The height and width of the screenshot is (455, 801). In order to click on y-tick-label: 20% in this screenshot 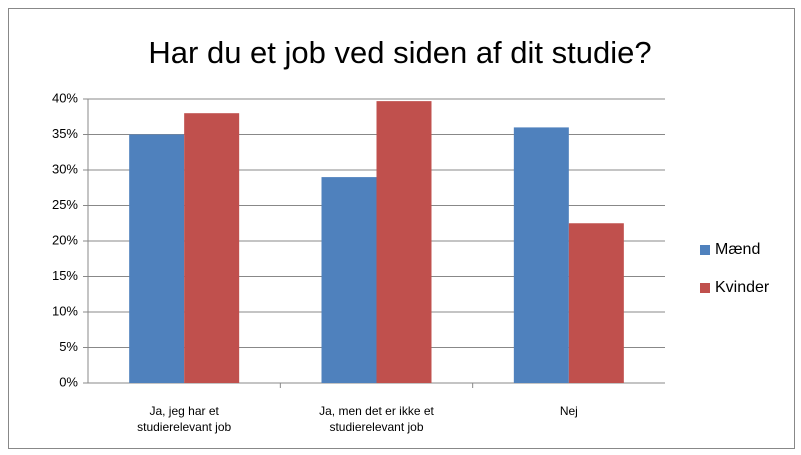, I will do `click(65, 239)`.